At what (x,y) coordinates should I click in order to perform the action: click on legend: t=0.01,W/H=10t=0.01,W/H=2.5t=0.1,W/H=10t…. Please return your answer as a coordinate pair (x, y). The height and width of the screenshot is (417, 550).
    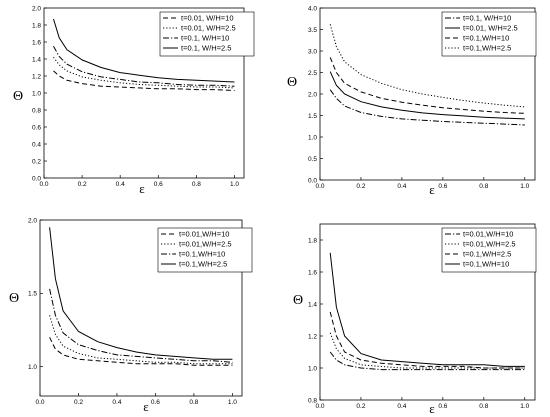
    Looking at the image, I should click on (205, 250).